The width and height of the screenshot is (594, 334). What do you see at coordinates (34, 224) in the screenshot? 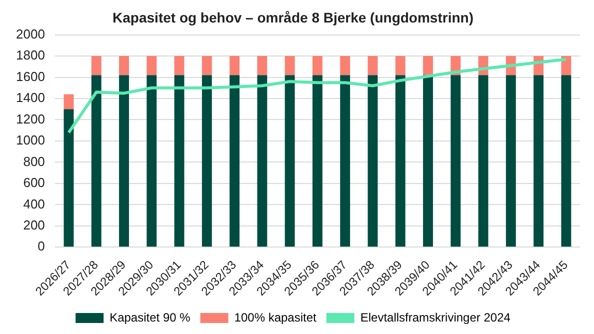
I see `y-tick-label: 200` at bounding box center [34, 224].